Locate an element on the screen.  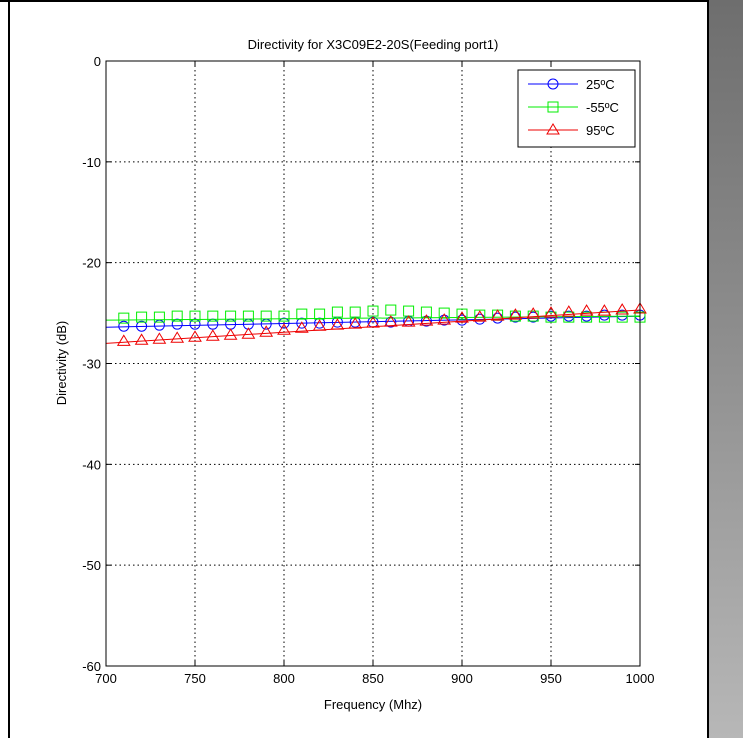
legend-marker-circle is located at coordinates (553, 84).